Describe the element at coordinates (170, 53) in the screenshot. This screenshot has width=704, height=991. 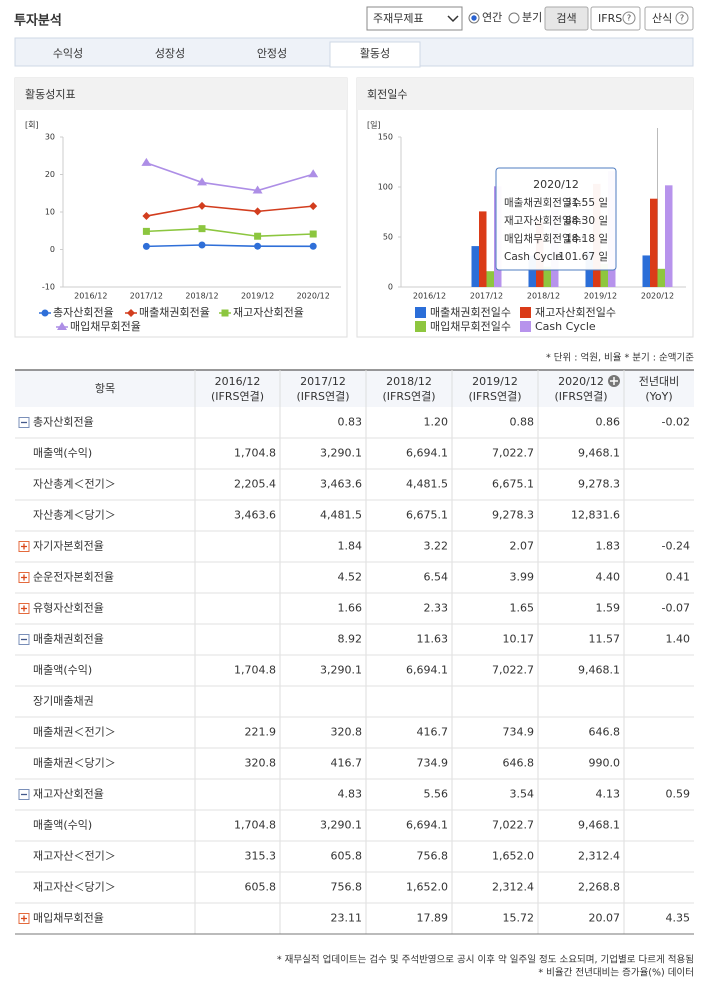
I see `tab: 성장성` at that location.